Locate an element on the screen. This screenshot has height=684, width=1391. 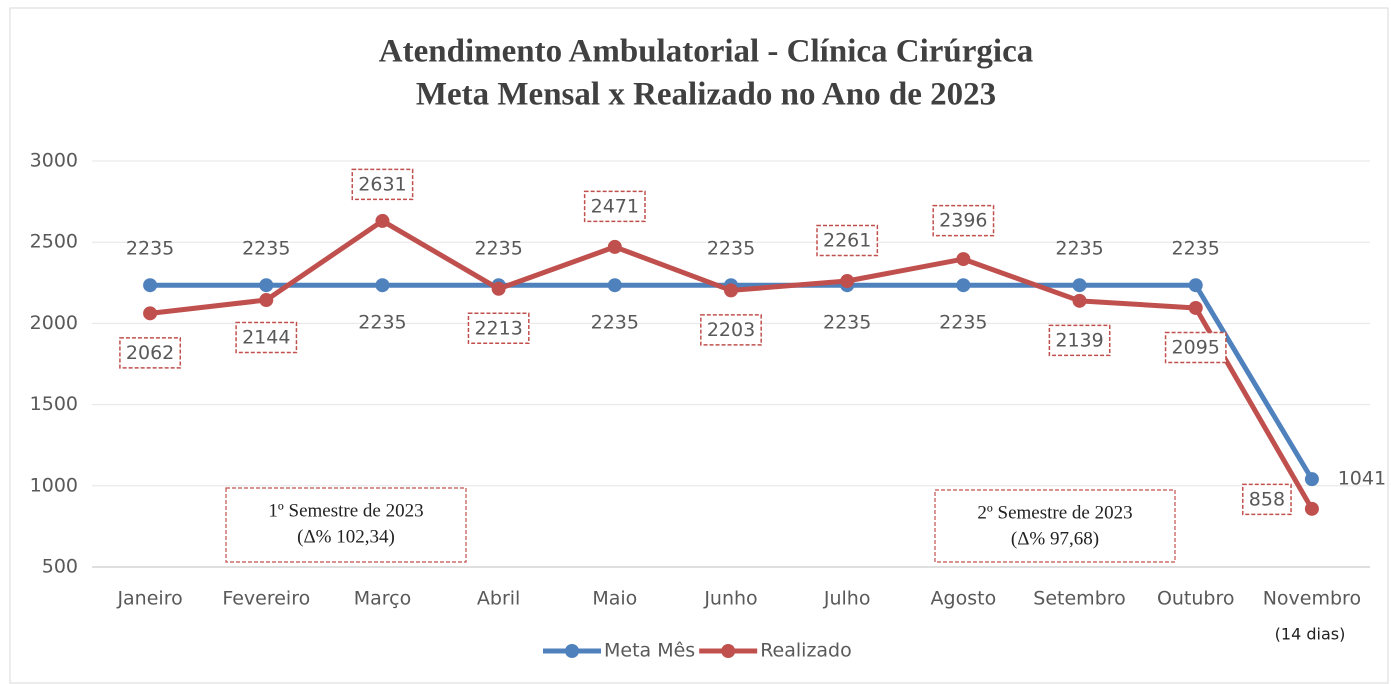
data-label: 2396 is located at coordinates (963, 221).